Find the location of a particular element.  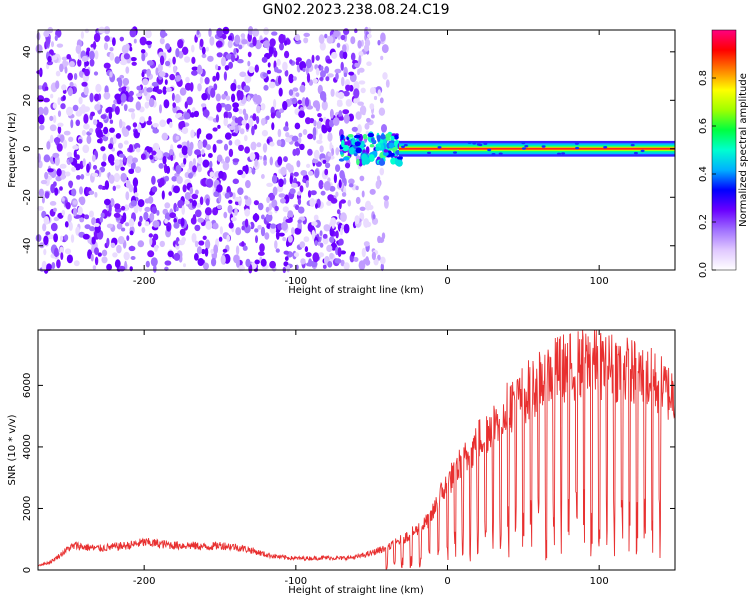

y-tick-label: 0 is located at coordinates (27, 570).